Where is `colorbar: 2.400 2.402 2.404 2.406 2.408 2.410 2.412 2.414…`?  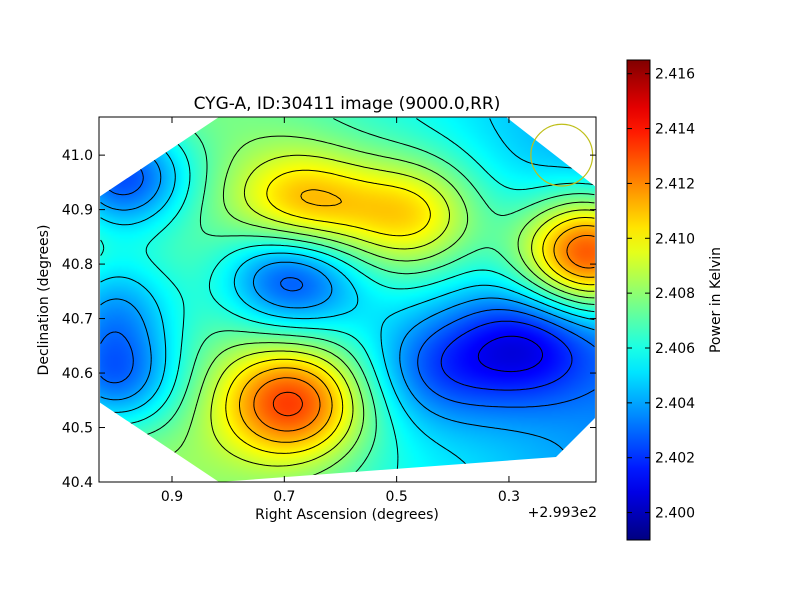
colorbar: 2.400 2.402 2.404 2.406 2.408 2.410 2.412 2.414… is located at coordinates (675, 300).